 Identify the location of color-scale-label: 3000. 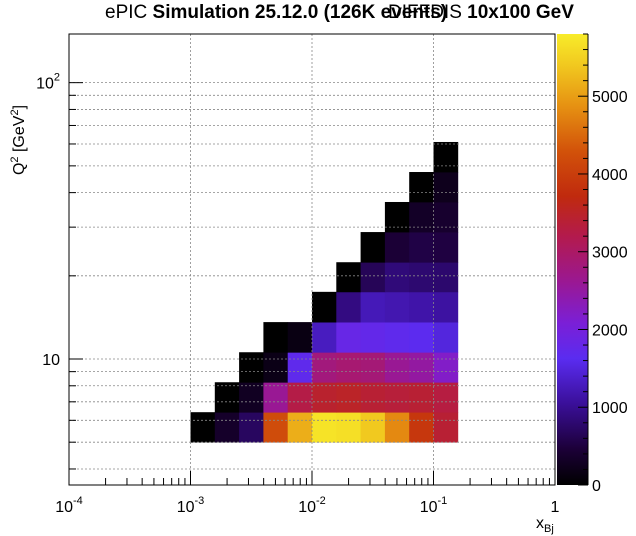
(610, 253).